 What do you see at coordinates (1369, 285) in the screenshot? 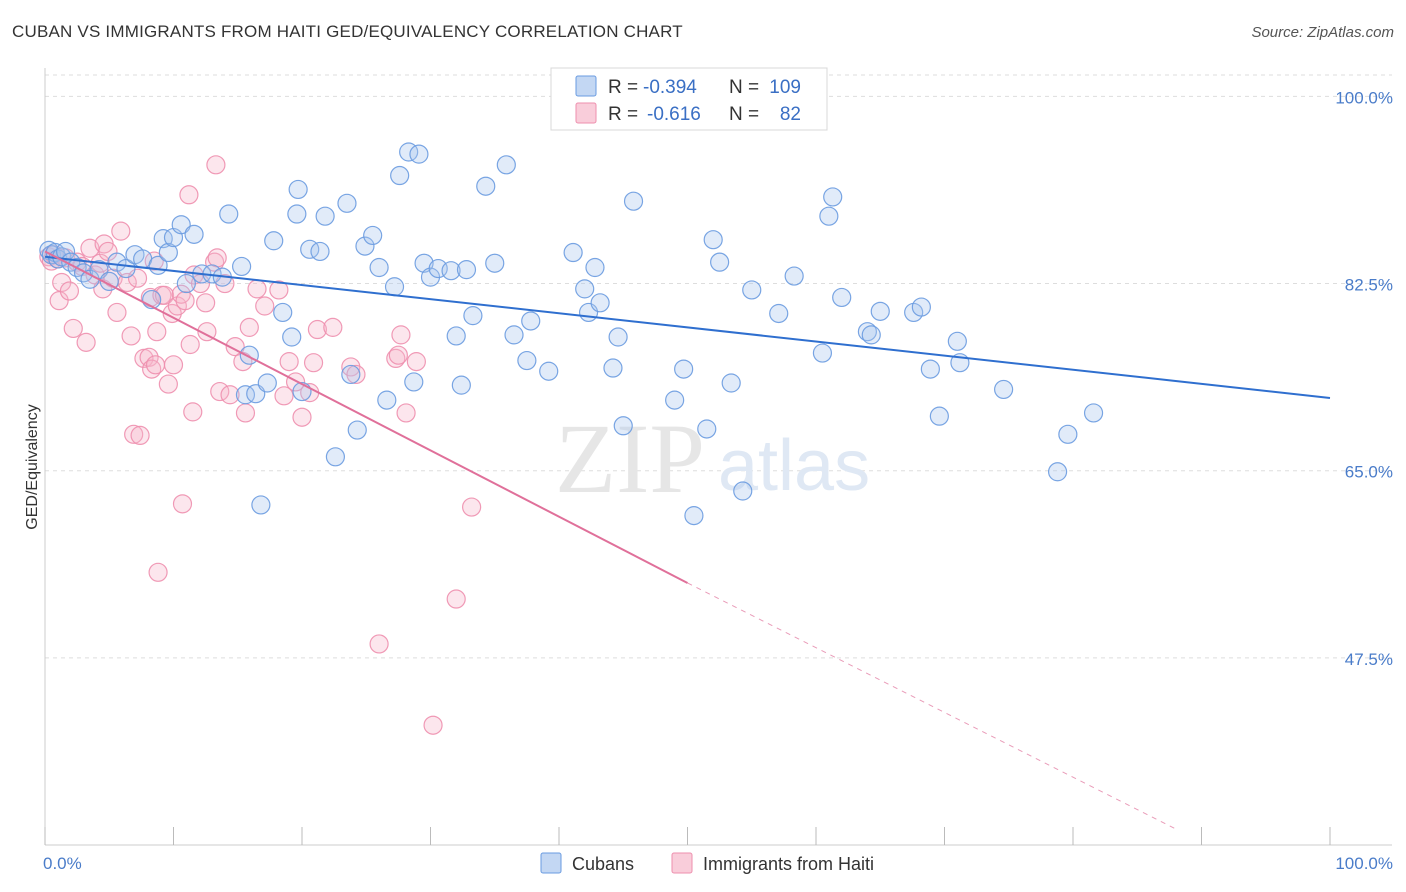
I see `y-tick-label: 82.5%` at bounding box center [1369, 285].